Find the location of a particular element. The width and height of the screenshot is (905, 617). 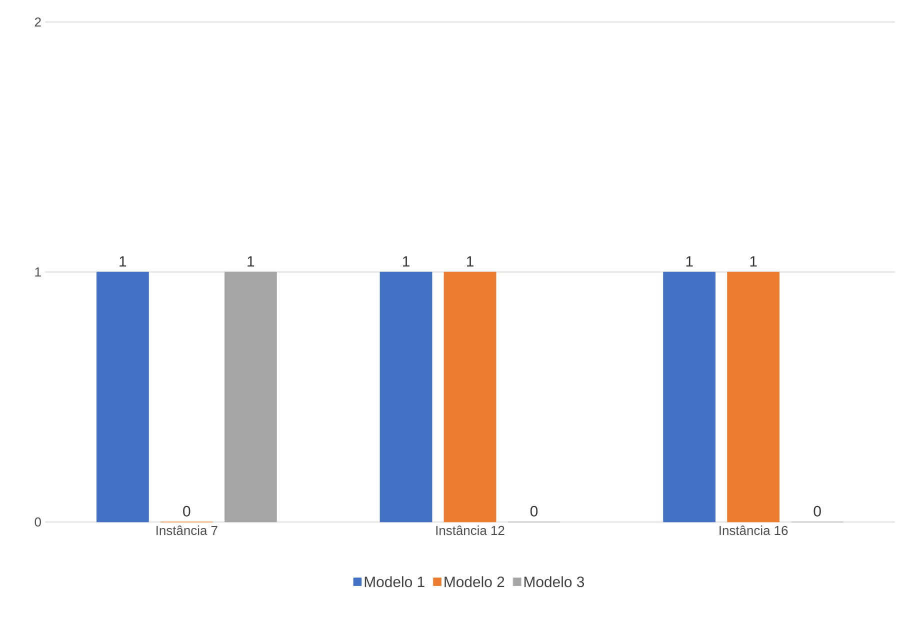

y-tick-label: 2 is located at coordinates (37, 22).